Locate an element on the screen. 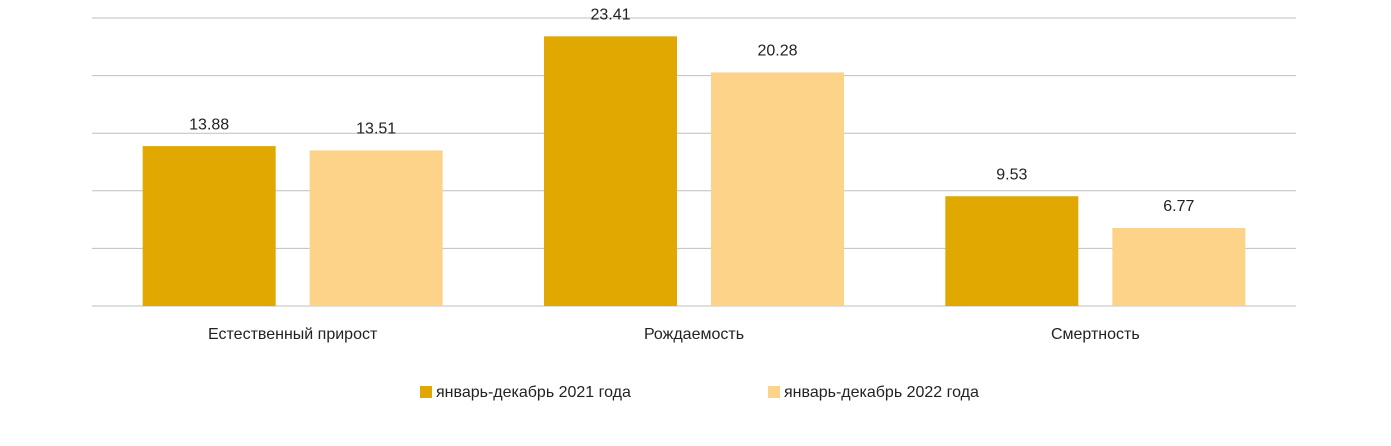 This screenshot has height=446, width=1391. x-tick-label: Смертность is located at coordinates (1095, 334).